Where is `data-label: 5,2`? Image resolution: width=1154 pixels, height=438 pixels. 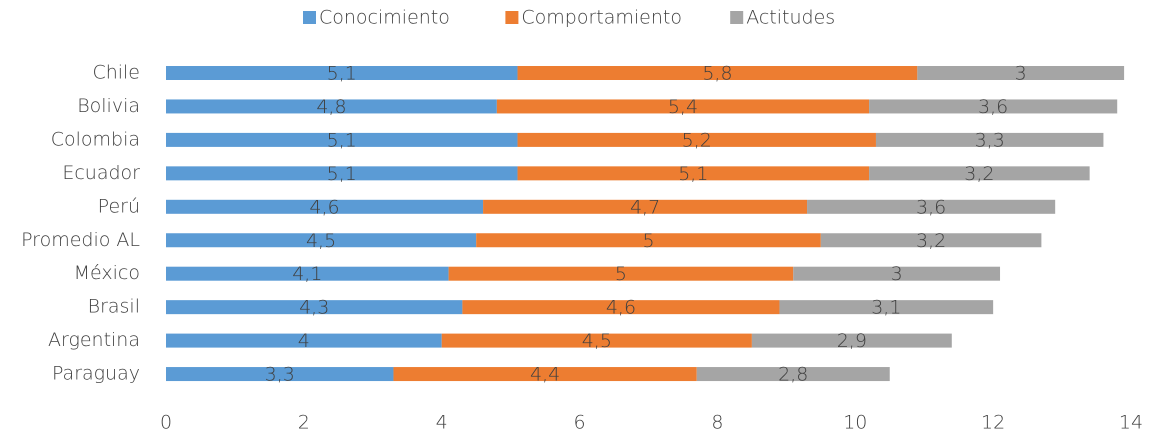
data-label: 5,2 is located at coordinates (697, 140).